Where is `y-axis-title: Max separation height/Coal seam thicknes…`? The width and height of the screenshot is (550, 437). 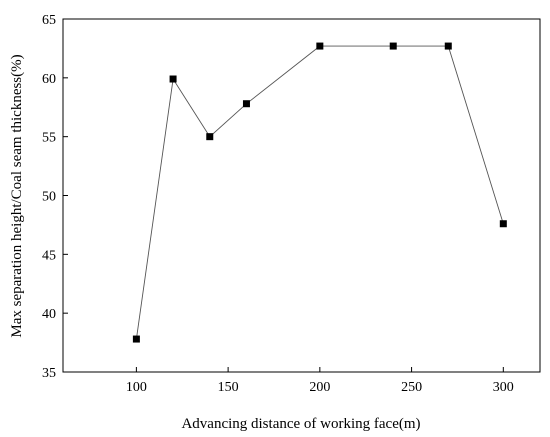
y-axis-title: Max separation height/Coal seam thicknes… is located at coordinates (17, 195).